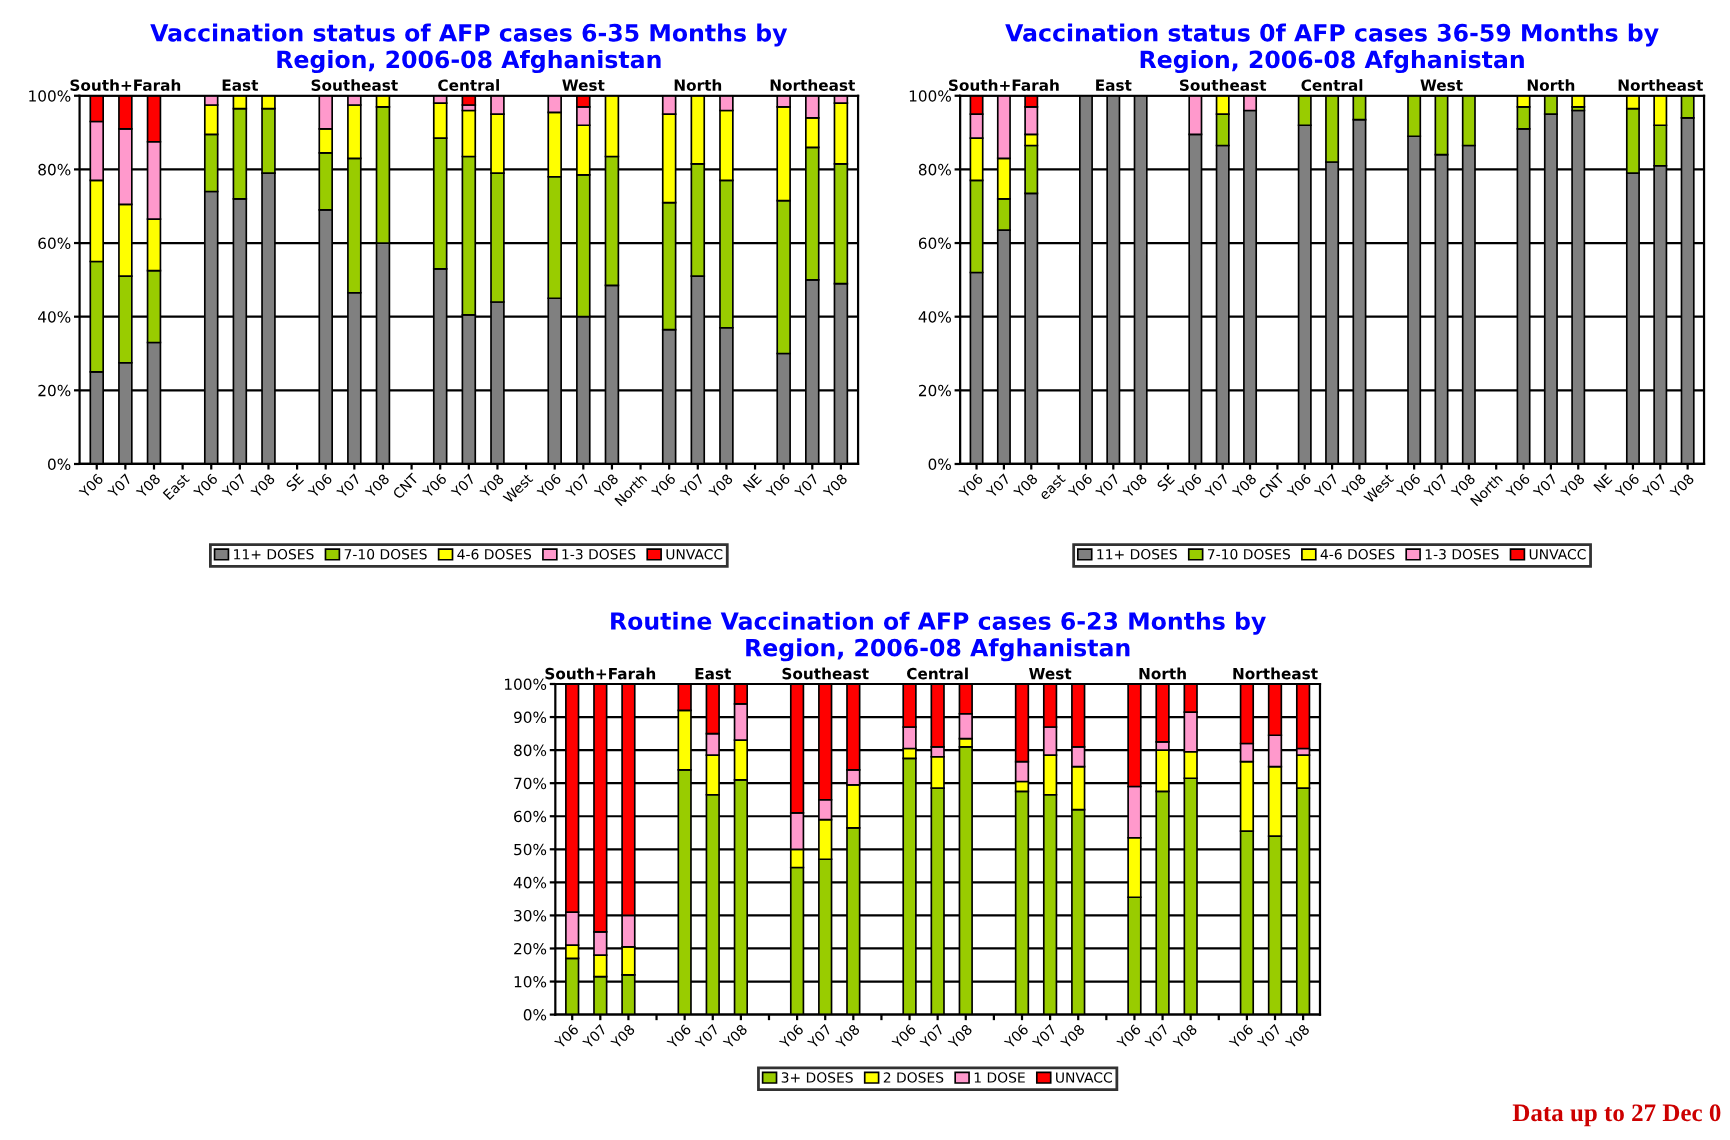 The width and height of the screenshot is (1730, 1140). What do you see at coordinates (1332, 48) in the screenshot?
I see `chart-title: Vaccination status 0f AFP cases 36-59 Months by Region, 2006-08 Afghanistan` at bounding box center [1332, 48].